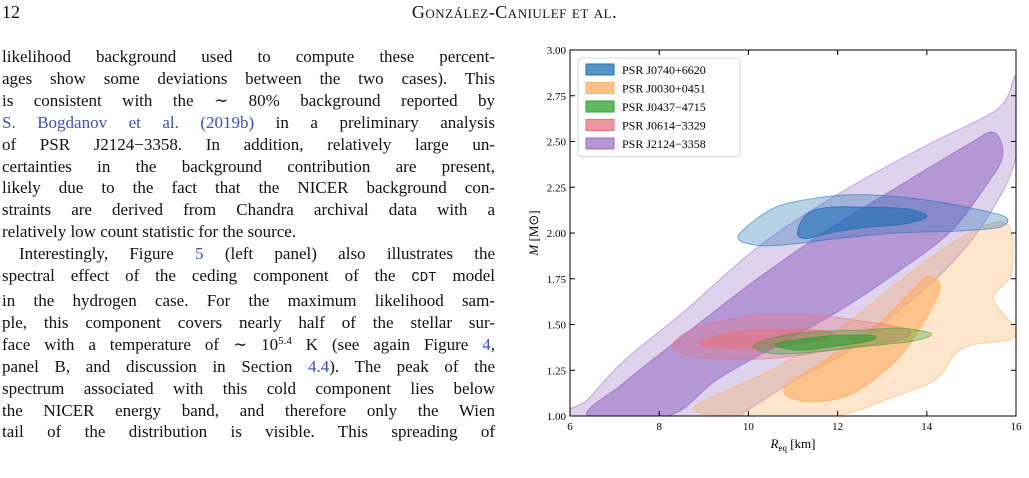 This screenshot has height=478, width=1029. What do you see at coordinates (128, 122) in the screenshot?
I see `citation-link: S. Bogdanov et al. (2019b)` at bounding box center [128, 122].